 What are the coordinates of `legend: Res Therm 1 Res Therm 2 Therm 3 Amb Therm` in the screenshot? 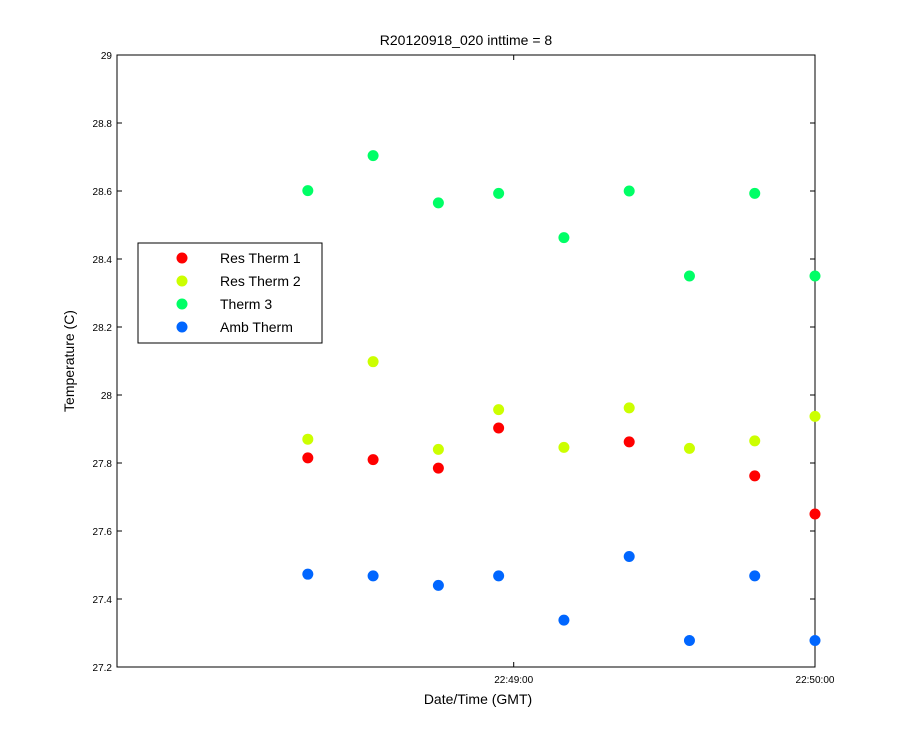 It's located at (230, 293).